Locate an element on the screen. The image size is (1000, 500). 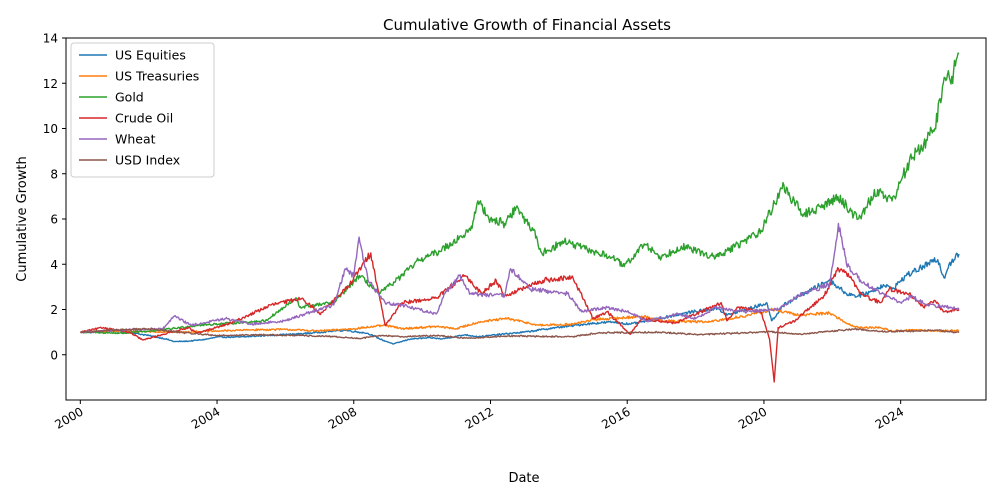
legend-label: USD Index is located at coordinates (147, 160).